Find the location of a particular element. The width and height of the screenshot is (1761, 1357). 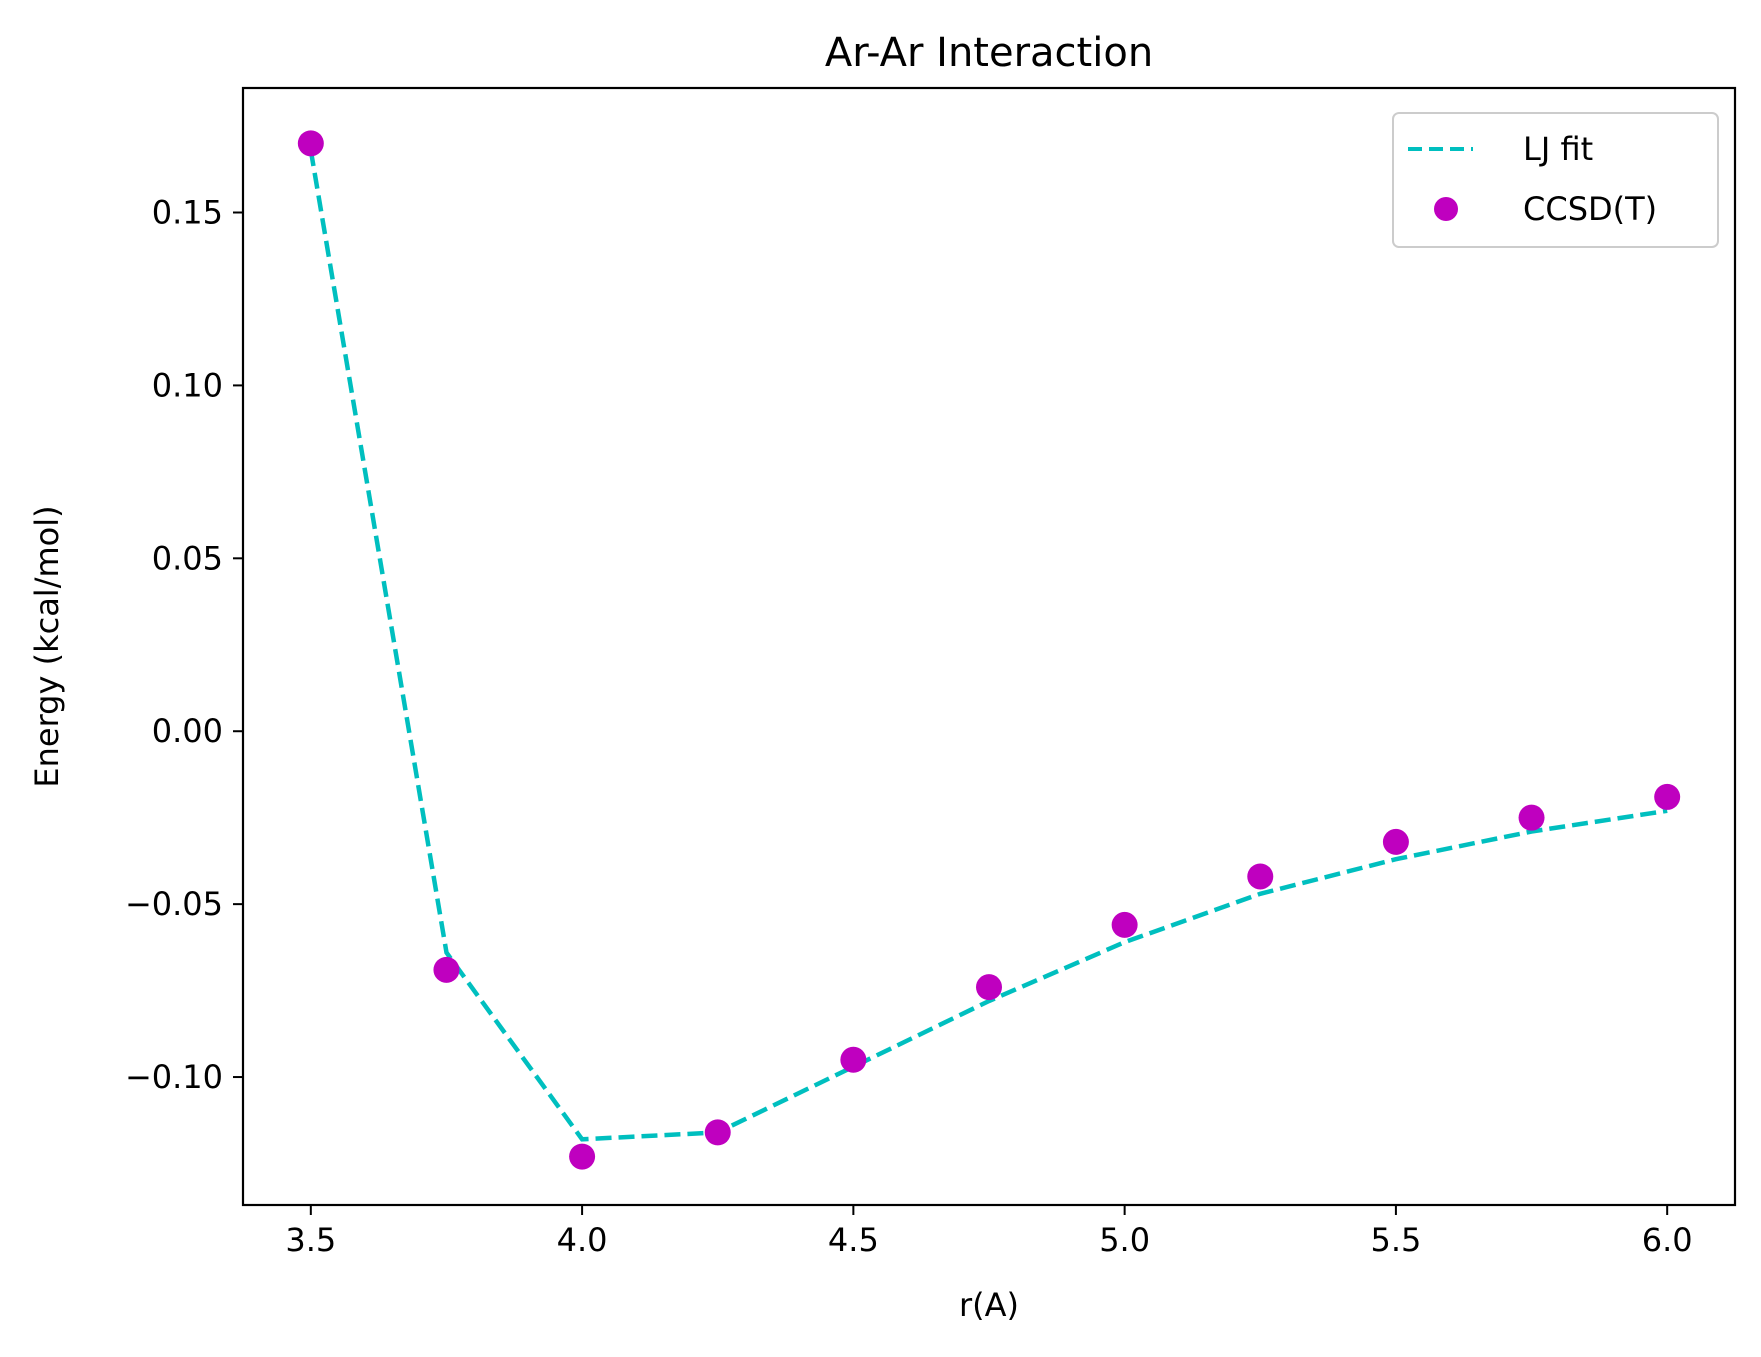

legend-marker-sample is located at coordinates (1446, 209).